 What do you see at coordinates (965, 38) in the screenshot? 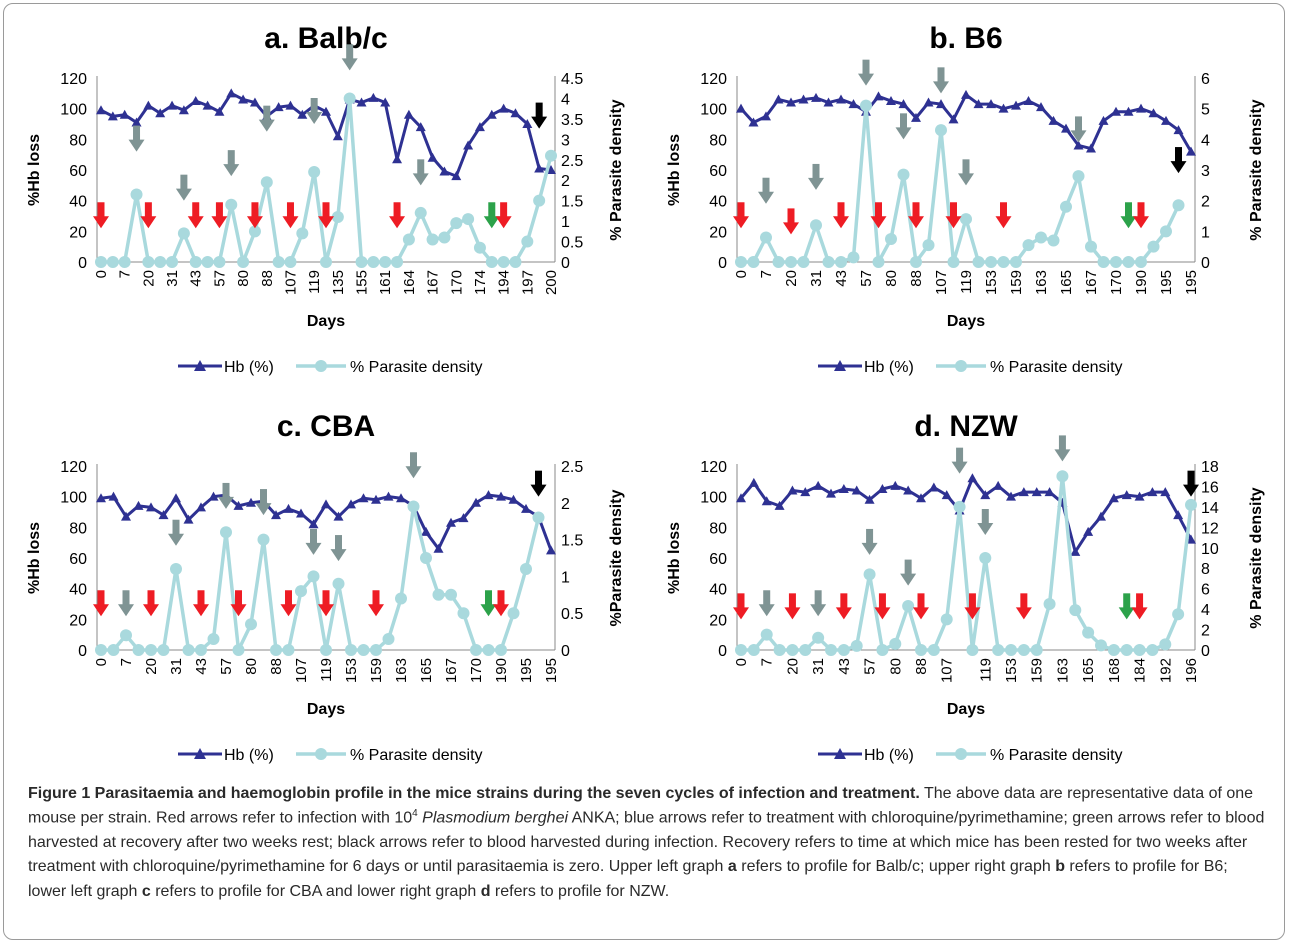
I see `chart-title: b. B6` at bounding box center [965, 38].